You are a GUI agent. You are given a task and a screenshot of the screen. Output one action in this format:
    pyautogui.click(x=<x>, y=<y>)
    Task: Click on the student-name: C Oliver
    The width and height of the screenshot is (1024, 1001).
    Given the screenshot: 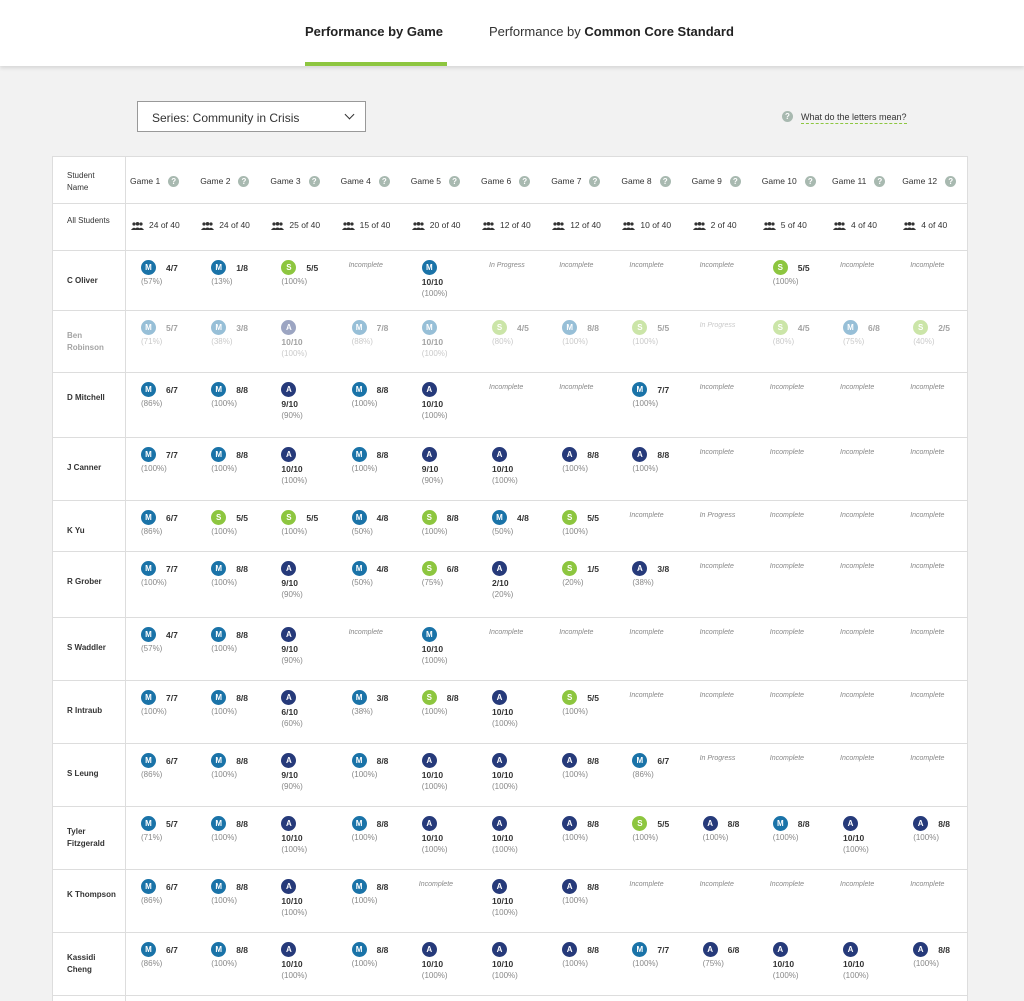 What is the action you would take?
    pyautogui.click(x=82, y=280)
    